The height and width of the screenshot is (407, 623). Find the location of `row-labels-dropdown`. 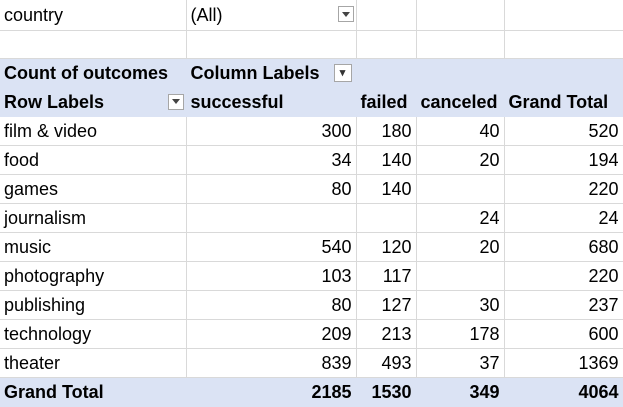

row-labels-dropdown is located at coordinates (175, 101).